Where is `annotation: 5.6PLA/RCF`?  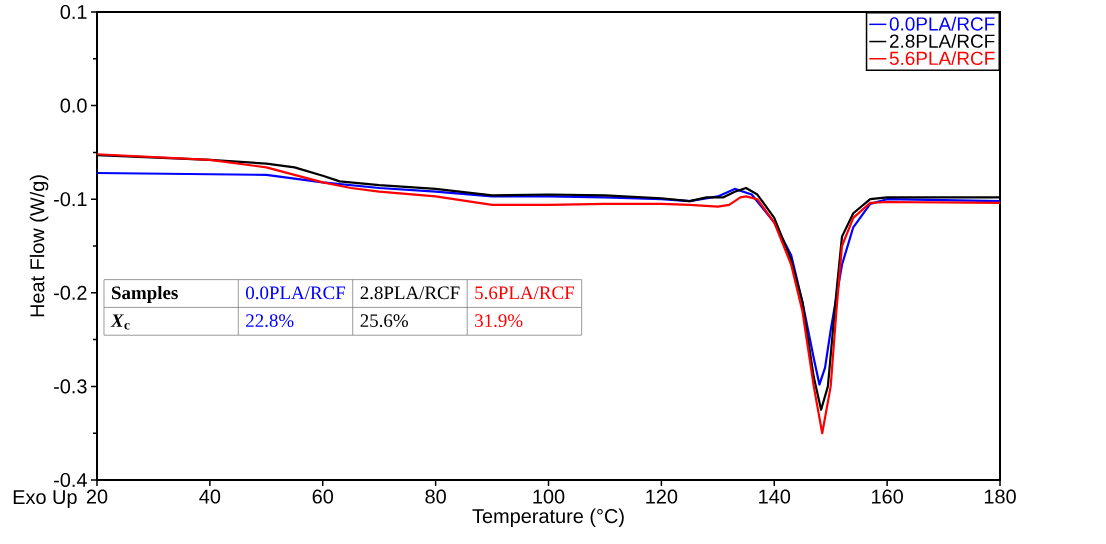 annotation: 5.6PLA/RCF is located at coordinates (524, 293).